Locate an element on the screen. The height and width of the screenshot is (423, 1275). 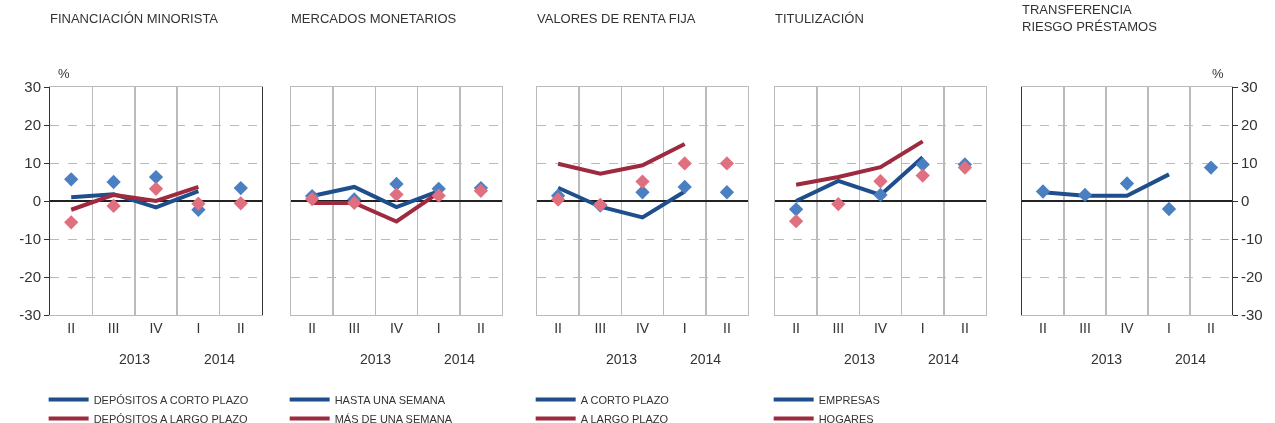
legend-label: DEPÓSITOS A LARGO PLAZO is located at coordinates (170, 417).